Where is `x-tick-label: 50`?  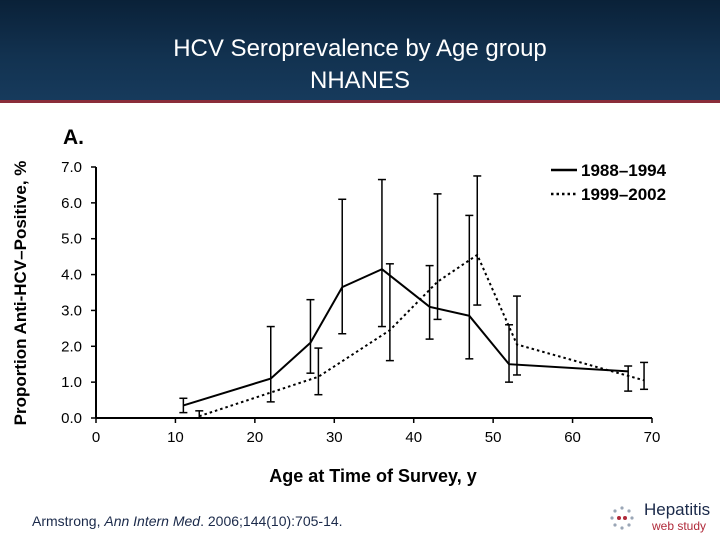 x-tick-label: 50 is located at coordinates (493, 437).